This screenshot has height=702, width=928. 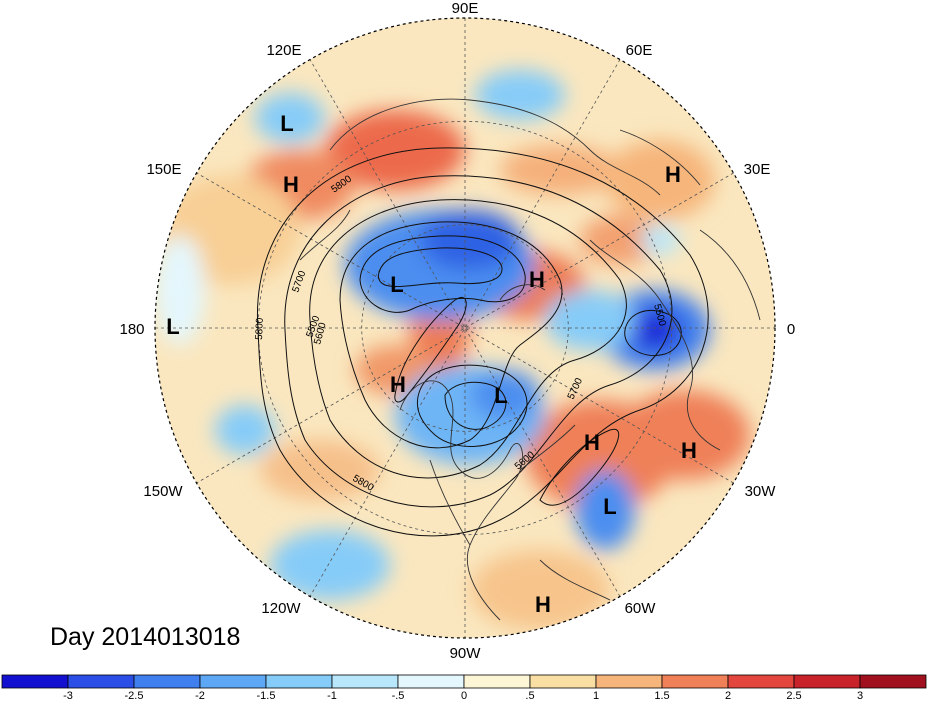 What do you see at coordinates (266, 696) in the screenshot?
I see `colorbar-tick-label: -1.5` at bounding box center [266, 696].